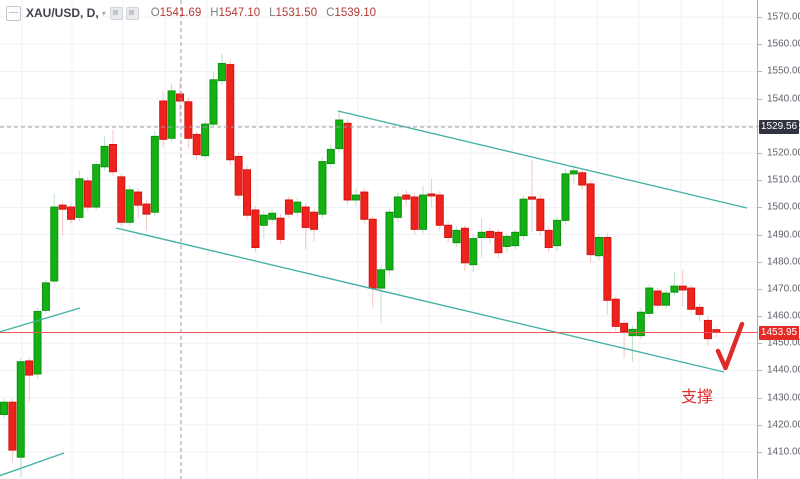  Describe the element at coordinates (783, 207) in the screenshot. I see `price-axis-label: 1500.00` at that location.